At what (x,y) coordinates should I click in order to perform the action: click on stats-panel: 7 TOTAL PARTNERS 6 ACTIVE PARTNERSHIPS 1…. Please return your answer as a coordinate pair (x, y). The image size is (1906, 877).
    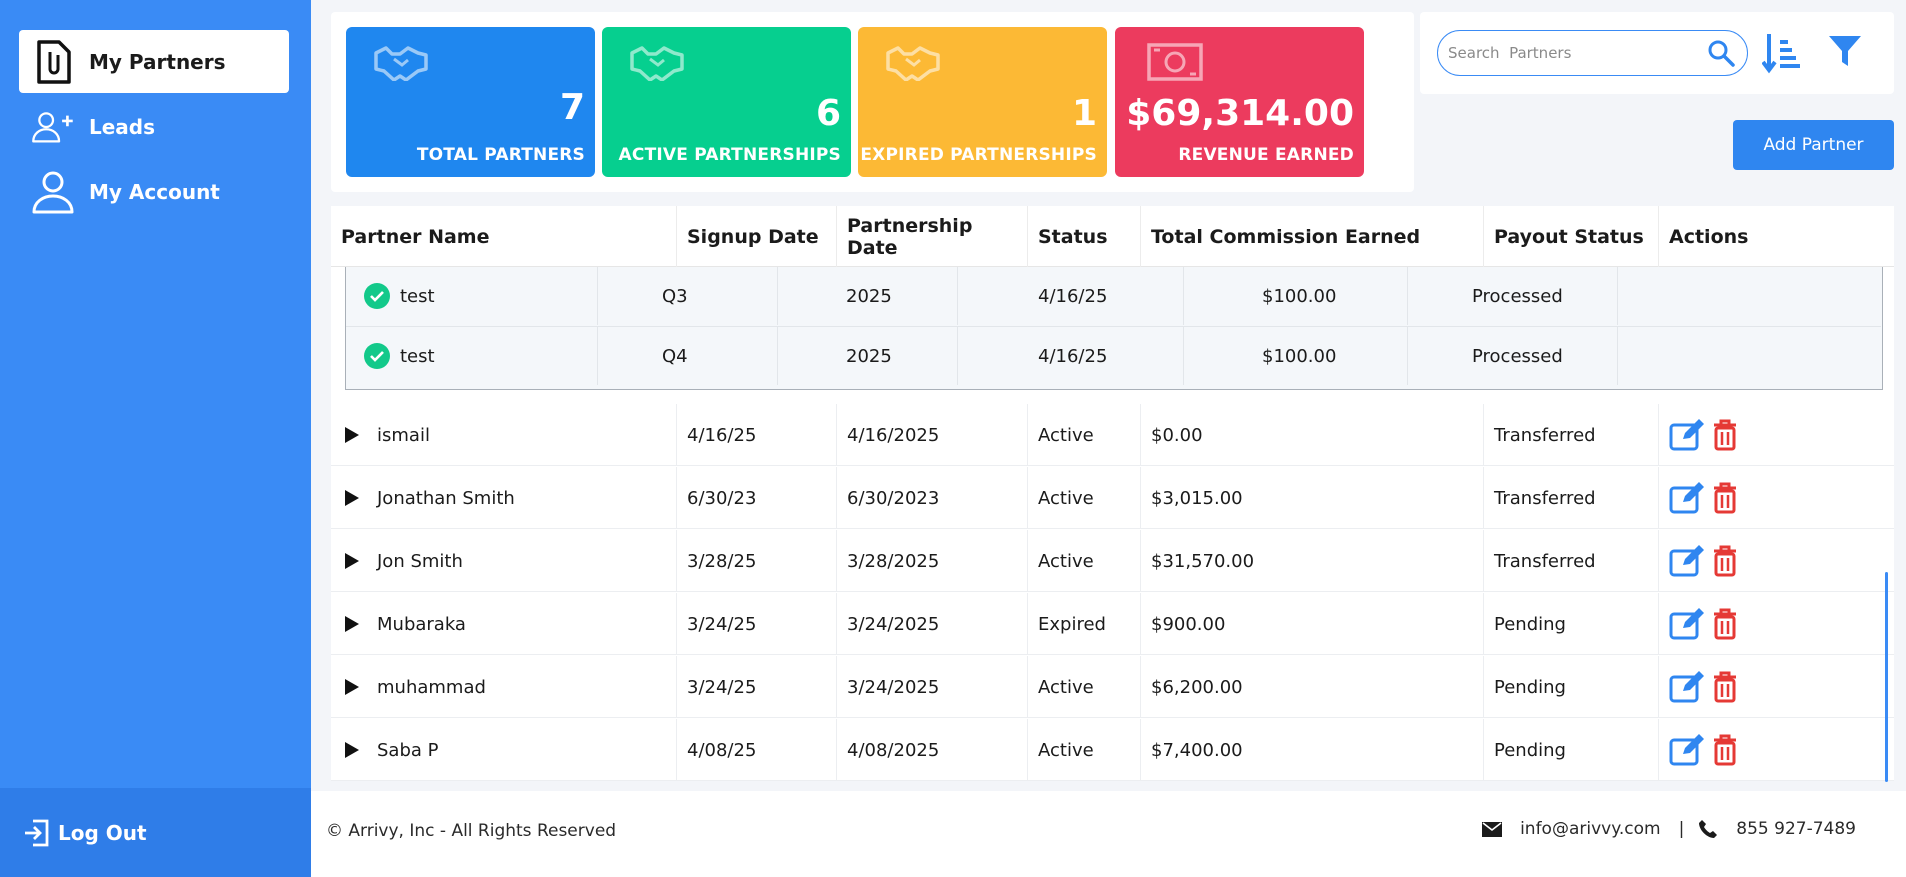
    Looking at the image, I should click on (872, 102).